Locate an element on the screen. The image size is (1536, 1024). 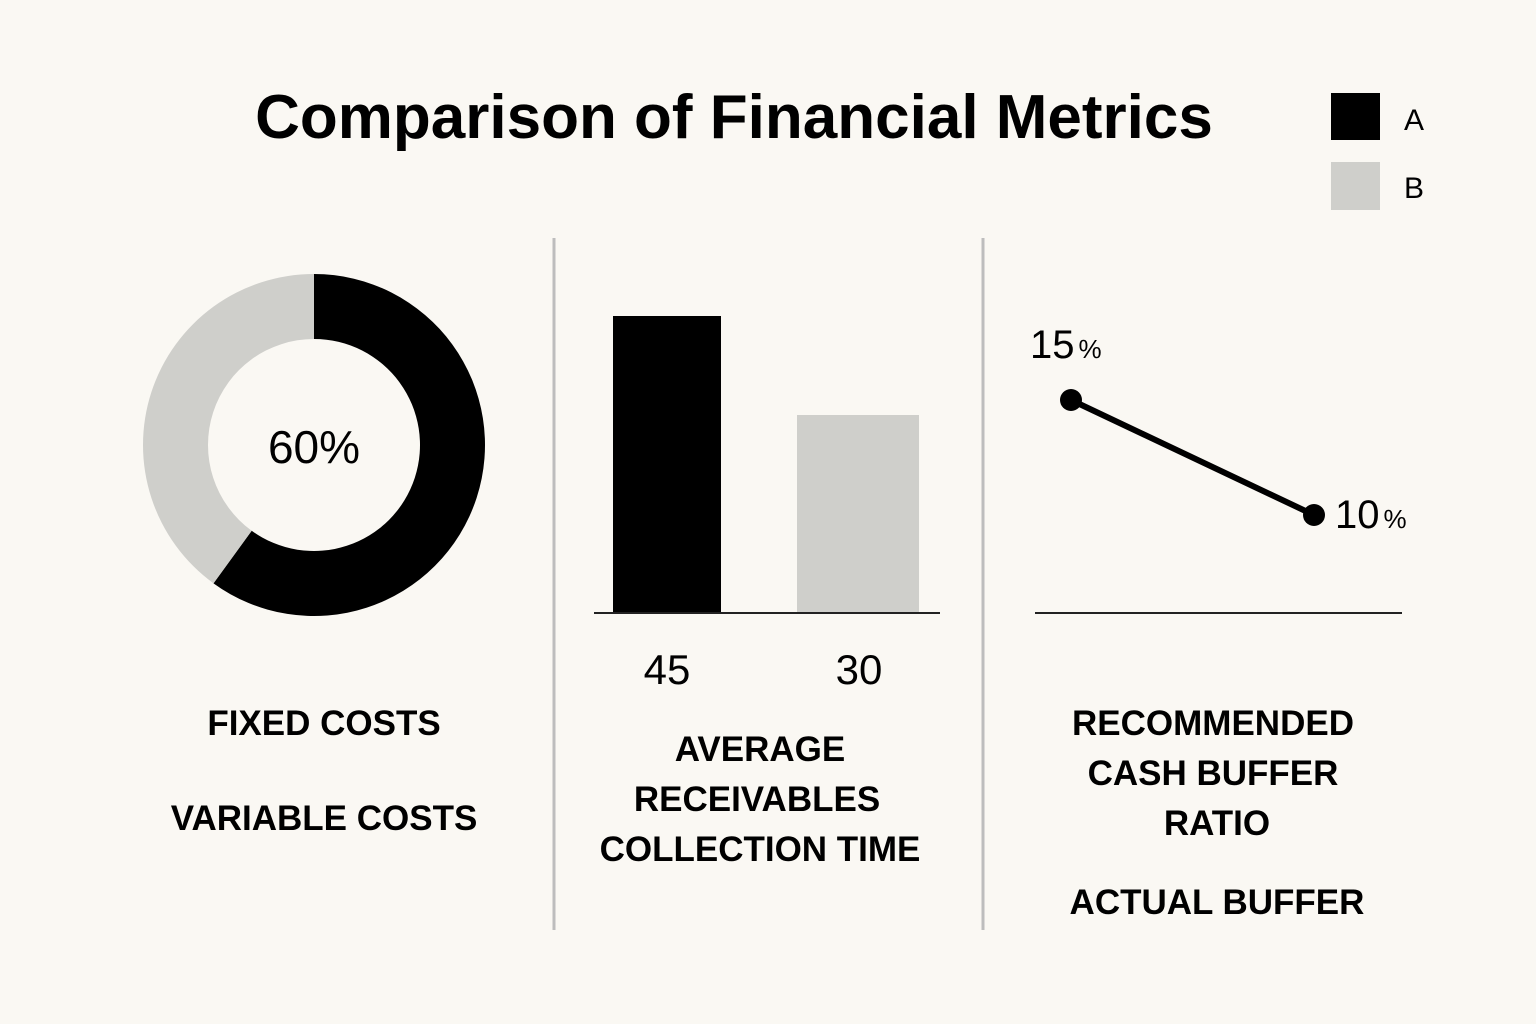
donut-label-fixed-costs: FIXED COSTS is located at coordinates (323, 723).